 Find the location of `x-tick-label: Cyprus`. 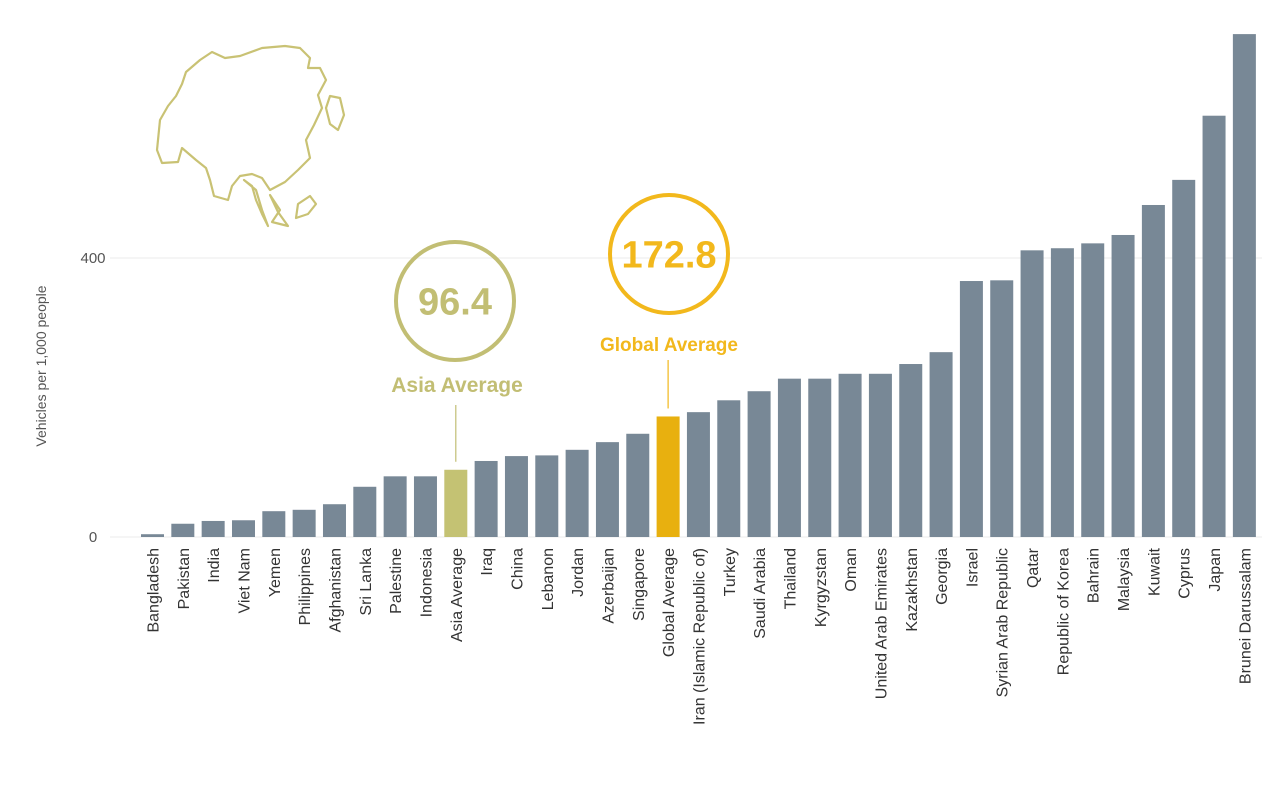

x-tick-label: Cyprus is located at coordinates (1185, 573).